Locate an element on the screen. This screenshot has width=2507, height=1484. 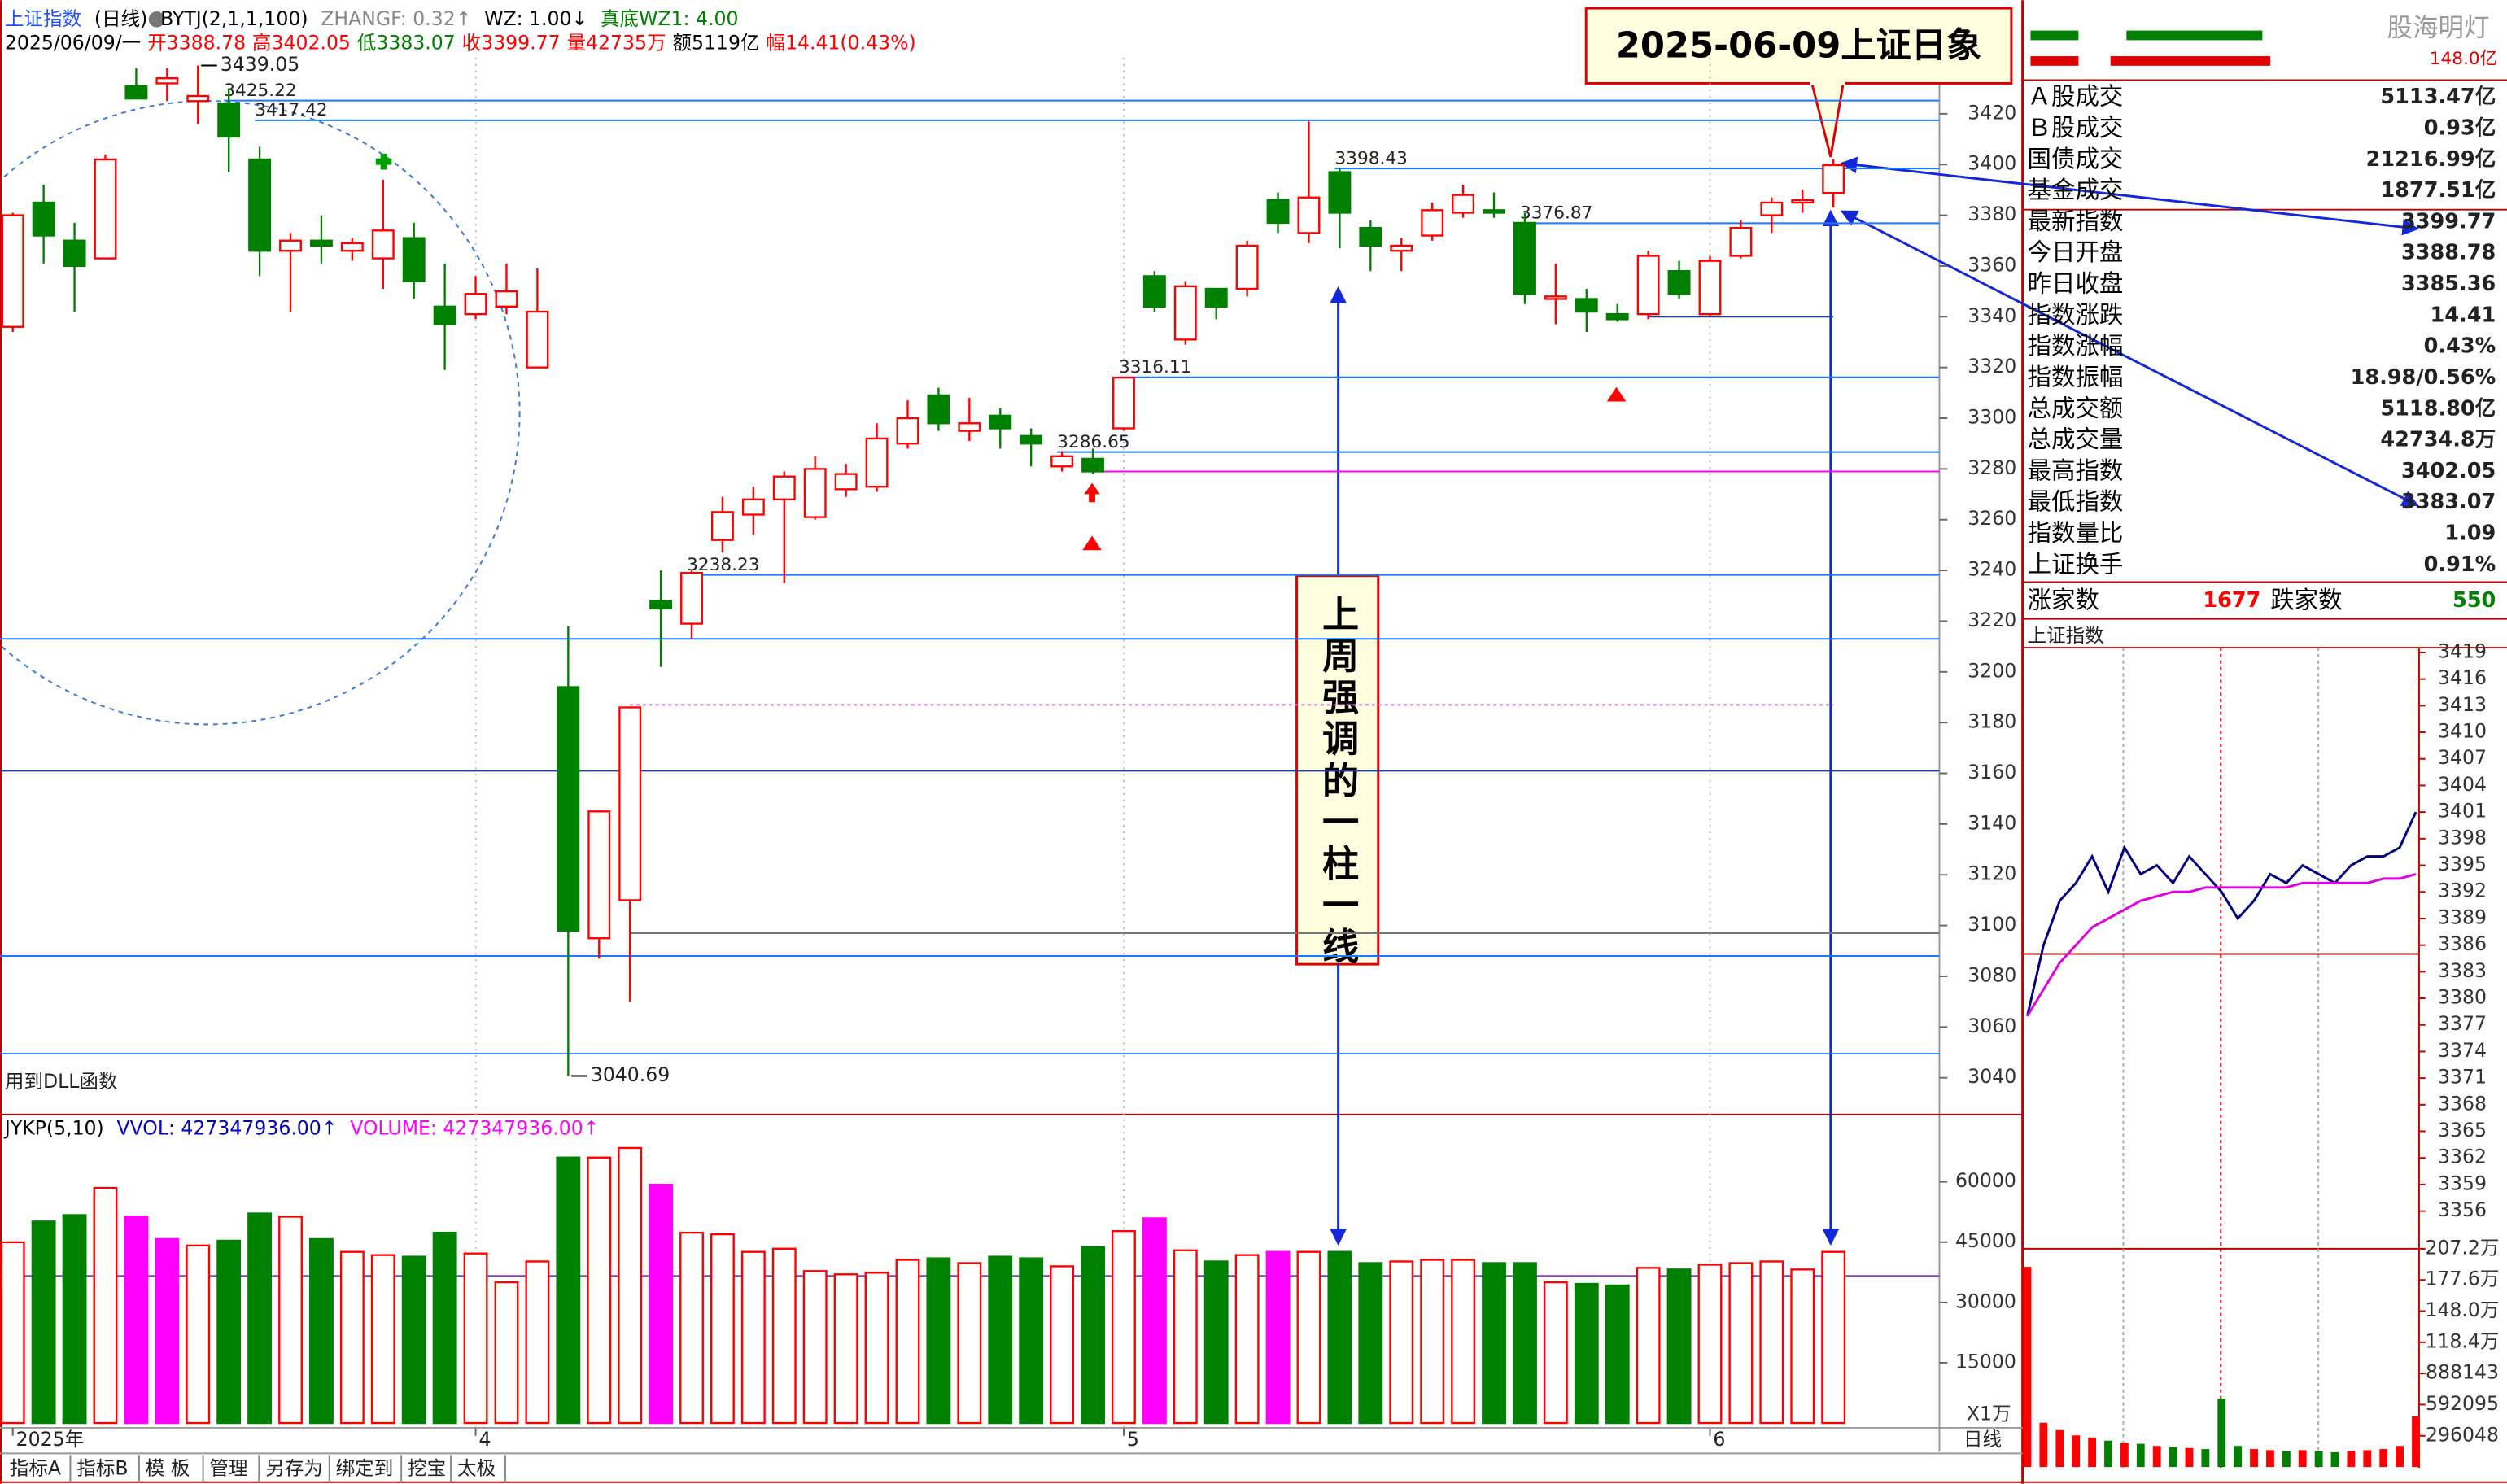
y-tick-label: 3100 is located at coordinates (1992, 925).